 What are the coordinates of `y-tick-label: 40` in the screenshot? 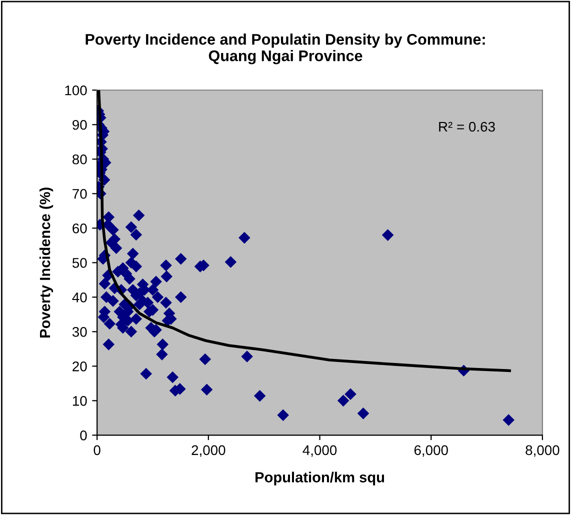 It's located at (79, 297).